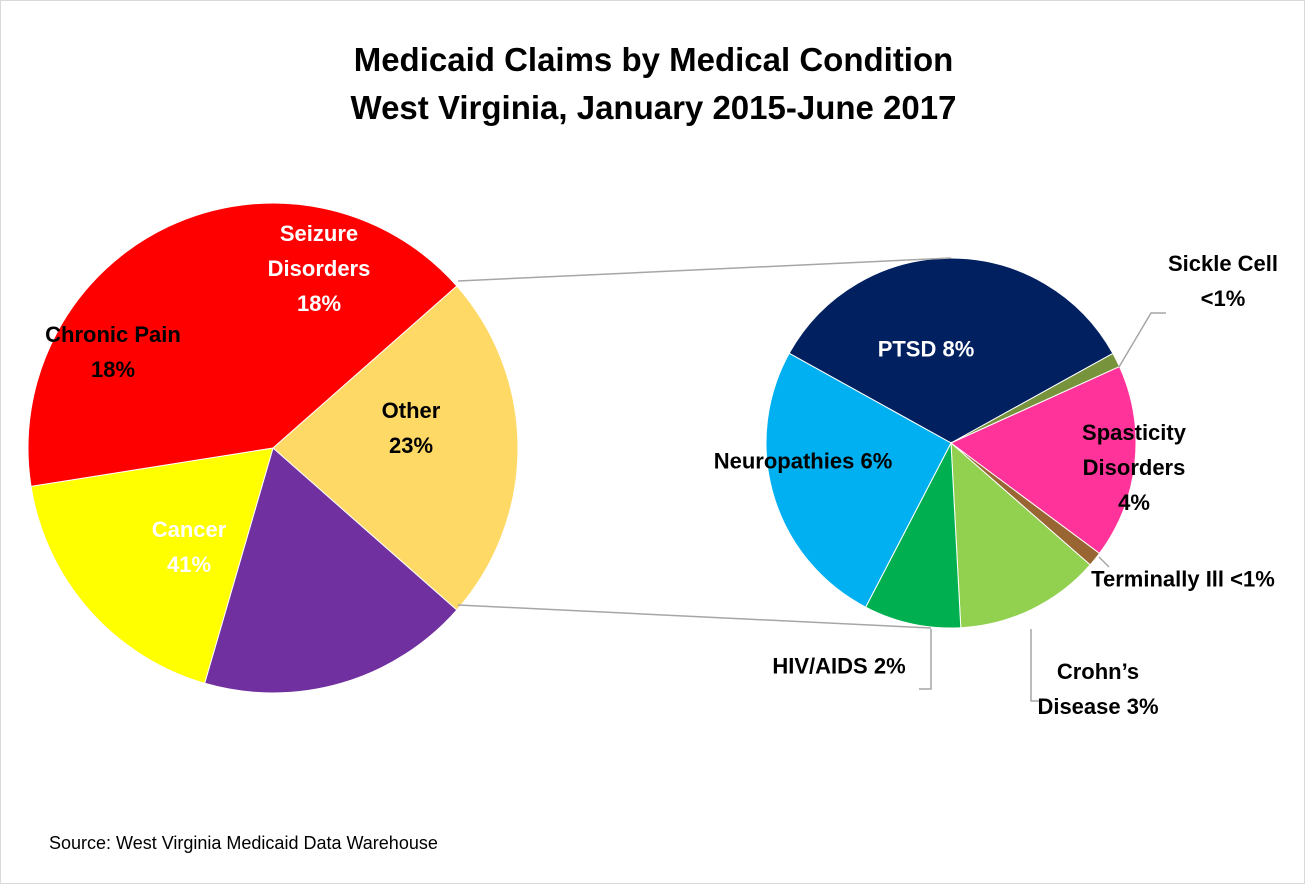  I want to click on slice-name: Sickle Cell, so click(1223, 263).